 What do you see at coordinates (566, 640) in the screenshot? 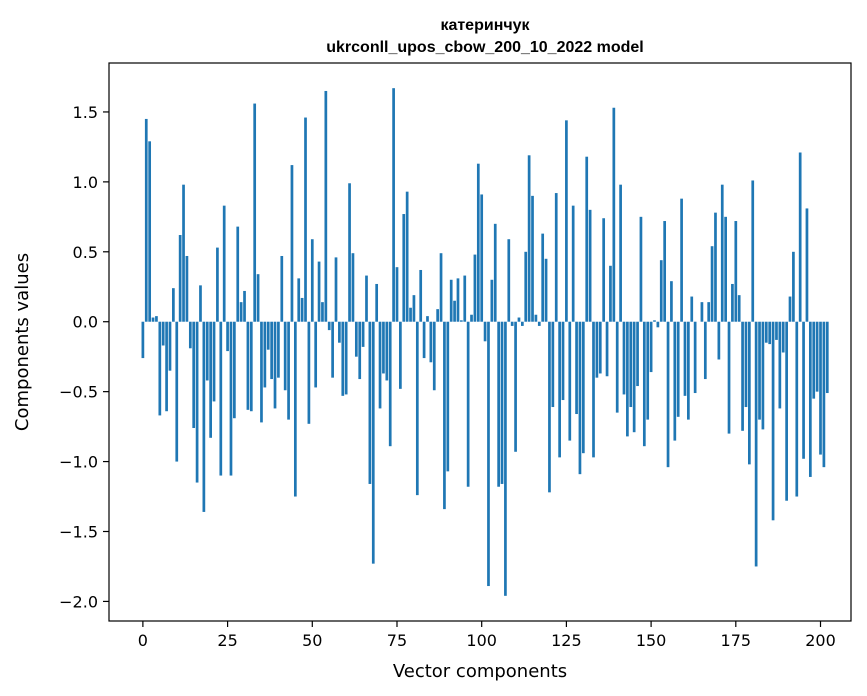
I see `x-tick-label: 125` at bounding box center [566, 640].